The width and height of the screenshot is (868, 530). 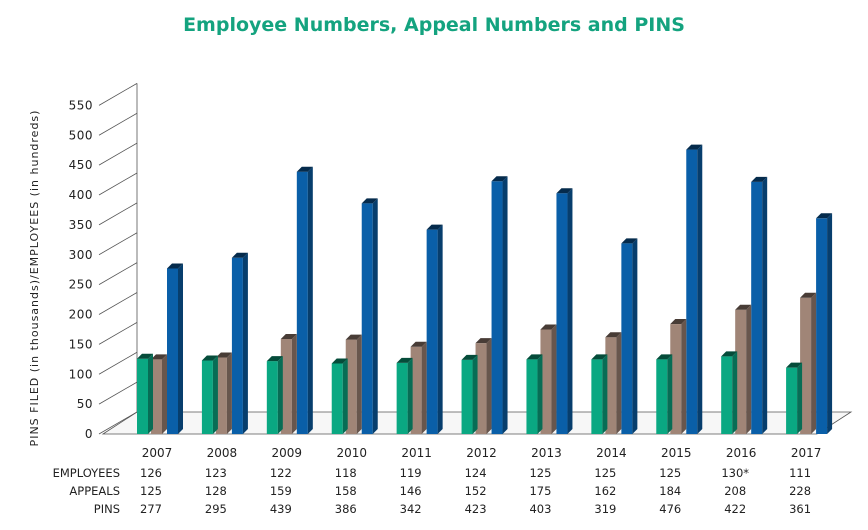 I want to click on y-tick-label: 250, so click(x=81, y=285).